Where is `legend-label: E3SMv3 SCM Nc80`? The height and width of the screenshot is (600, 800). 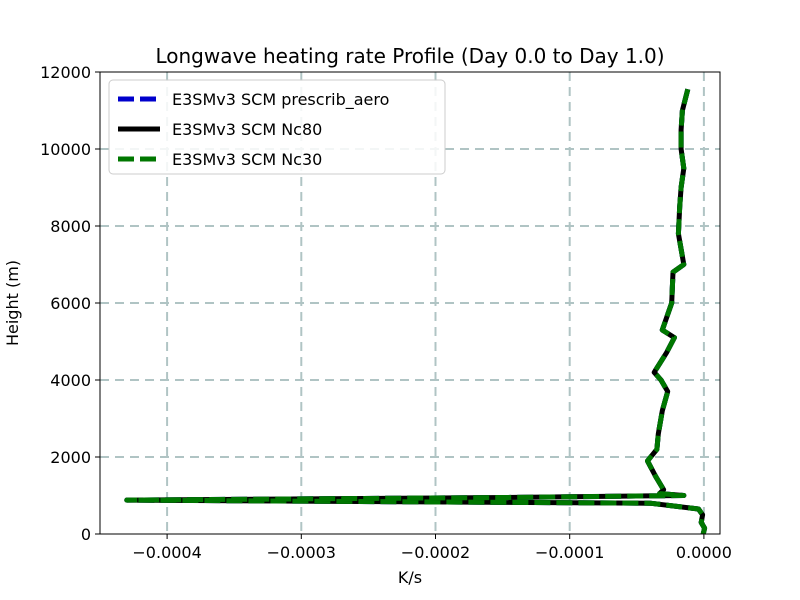
legend-label: E3SMv3 SCM Nc80 is located at coordinates (247, 129).